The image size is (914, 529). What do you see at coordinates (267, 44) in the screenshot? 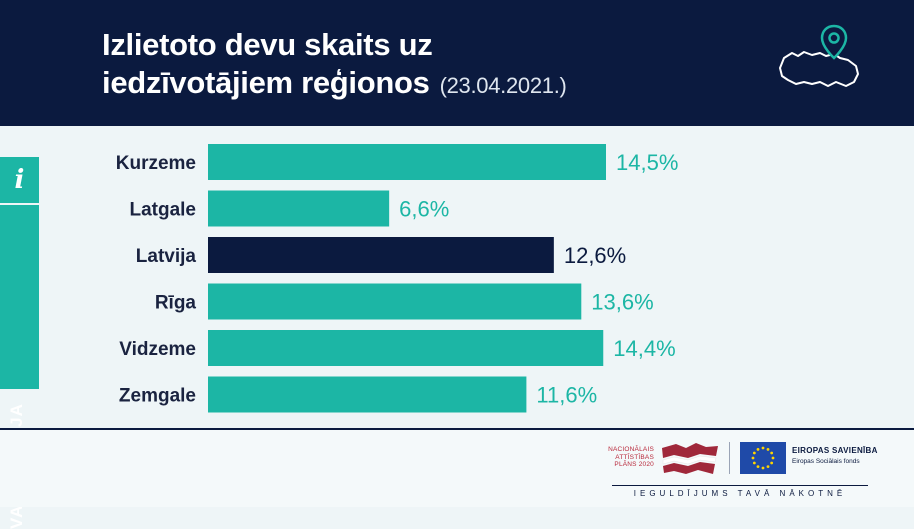
I see `title-line-1: Izlietoto devu skaits uz` at bounding box center [267, 44].